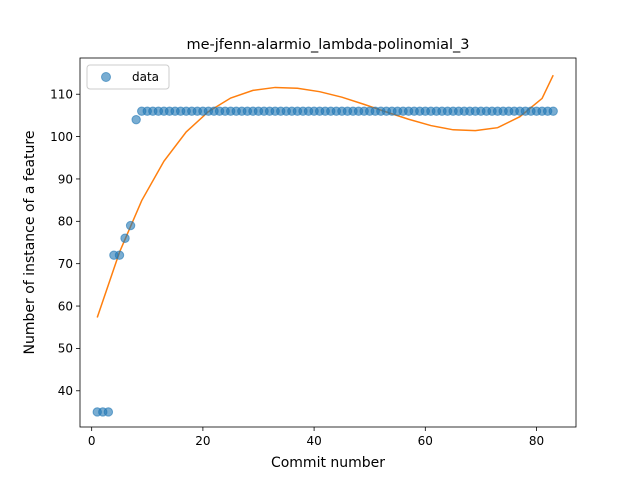 The height and width of the screenshot is (480, 640). Describe the element at coordinates (65, 349) in the screenshot. I see `y-tick-label: 50` at that location.